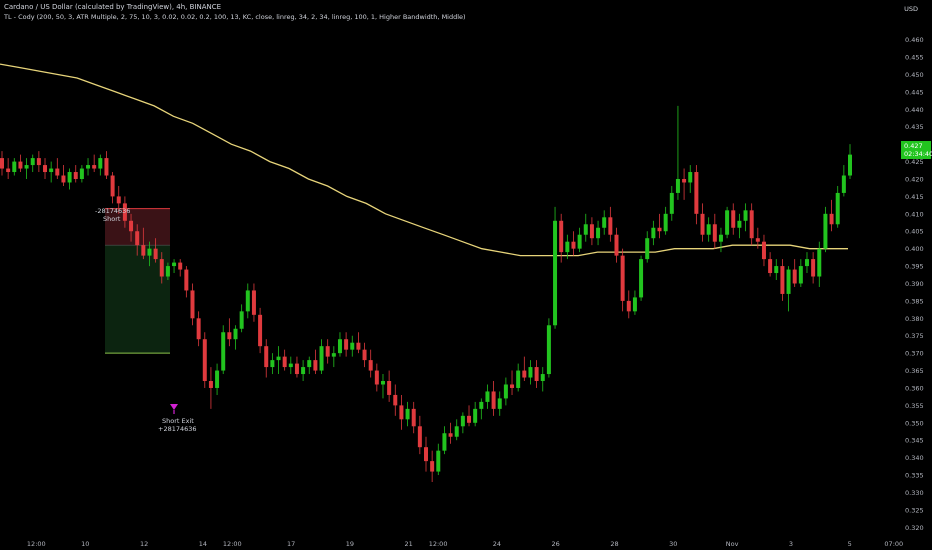 This screenshot has width=932, height=550. Describe the element at coordinates (914, 110) in the screenshot. I see `y-tick-label-4: 0.440` at that location.